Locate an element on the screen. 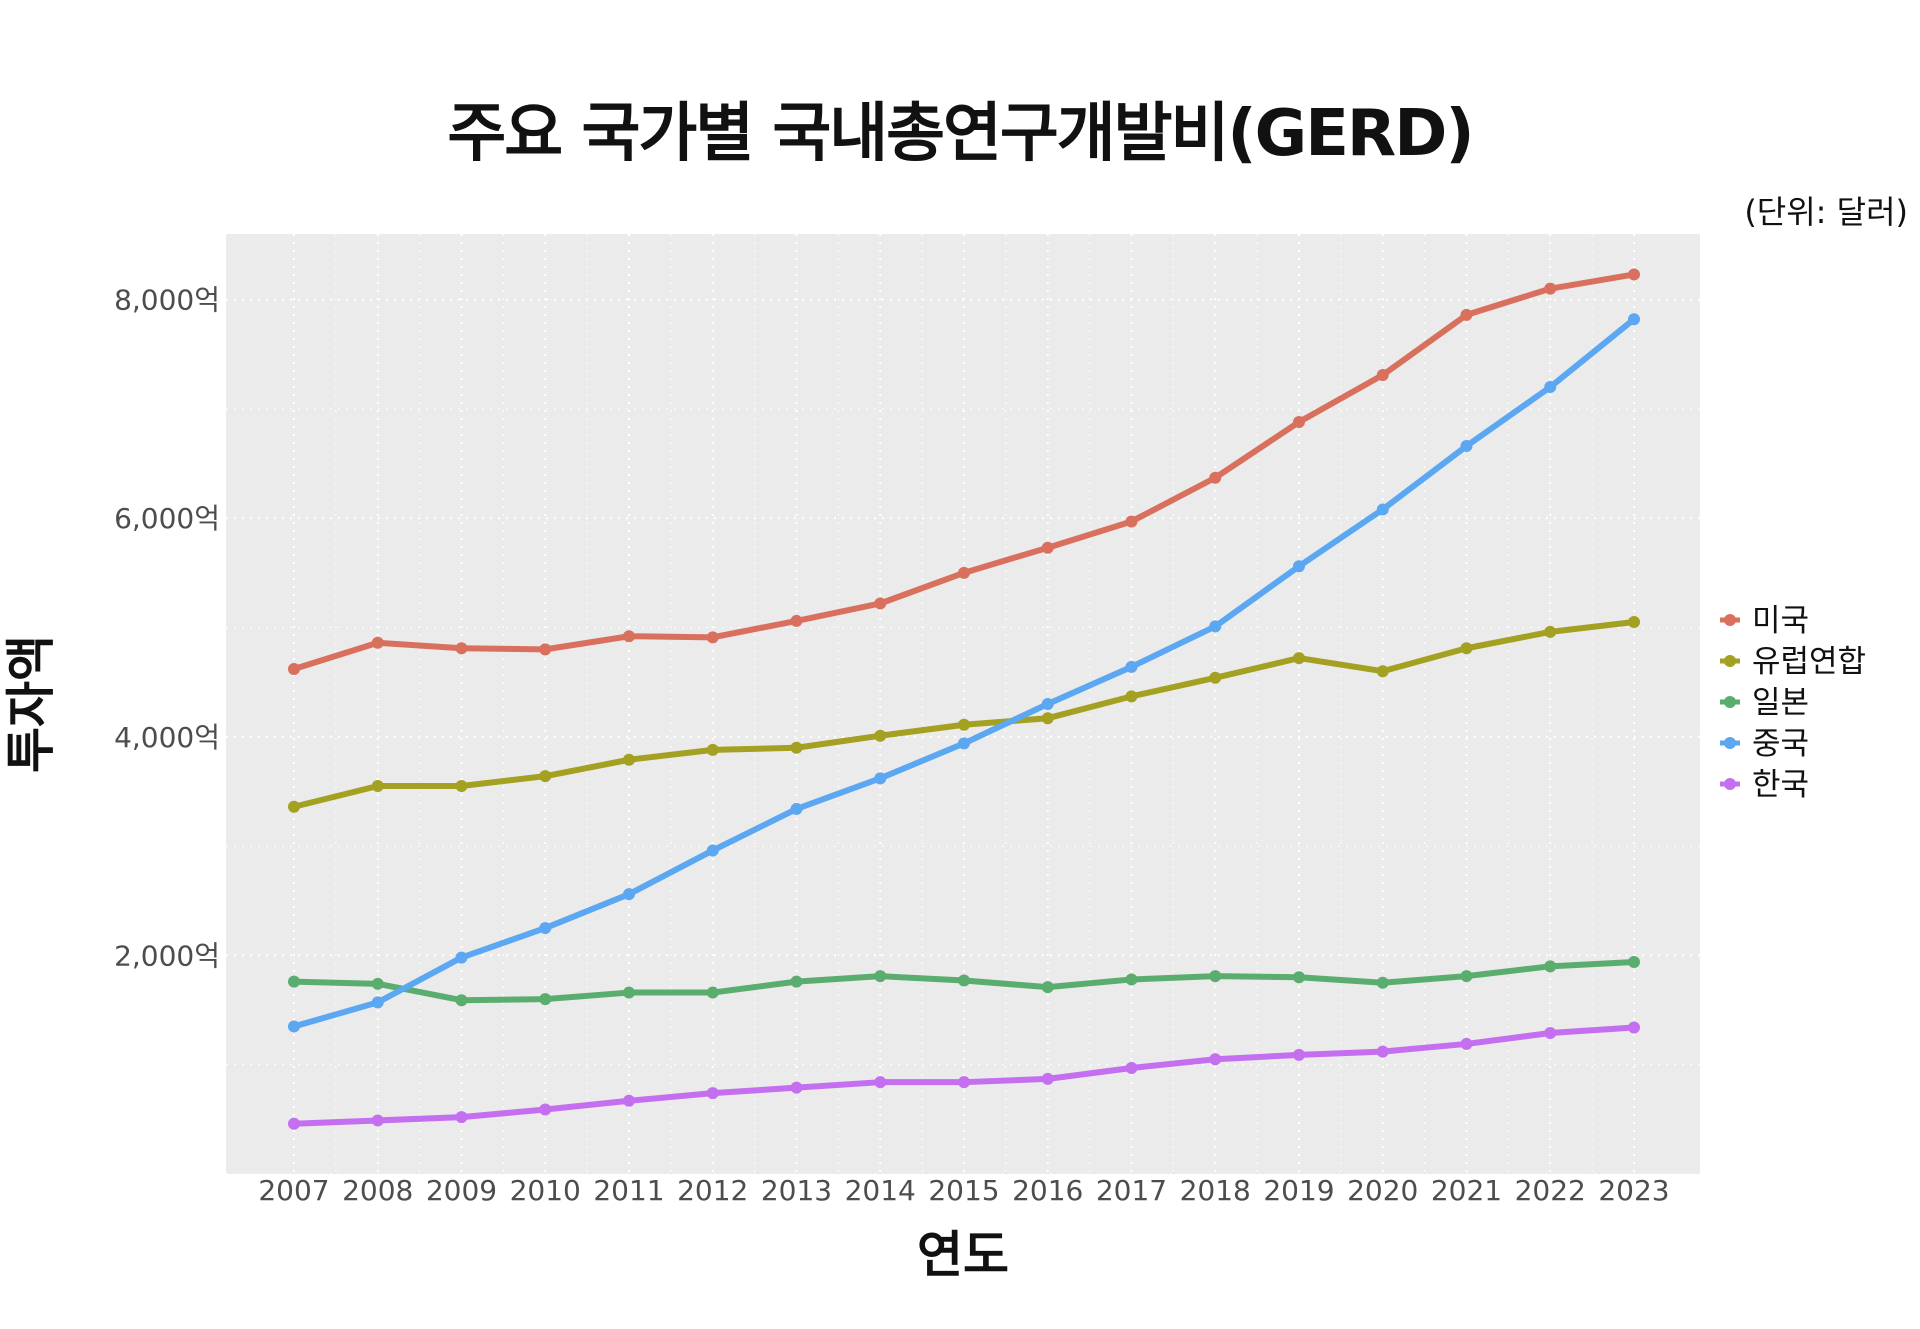 The height and width of the screenshot is (1329, 1920). y-axis-title: 투자액 is located at coordinates (31, 704).